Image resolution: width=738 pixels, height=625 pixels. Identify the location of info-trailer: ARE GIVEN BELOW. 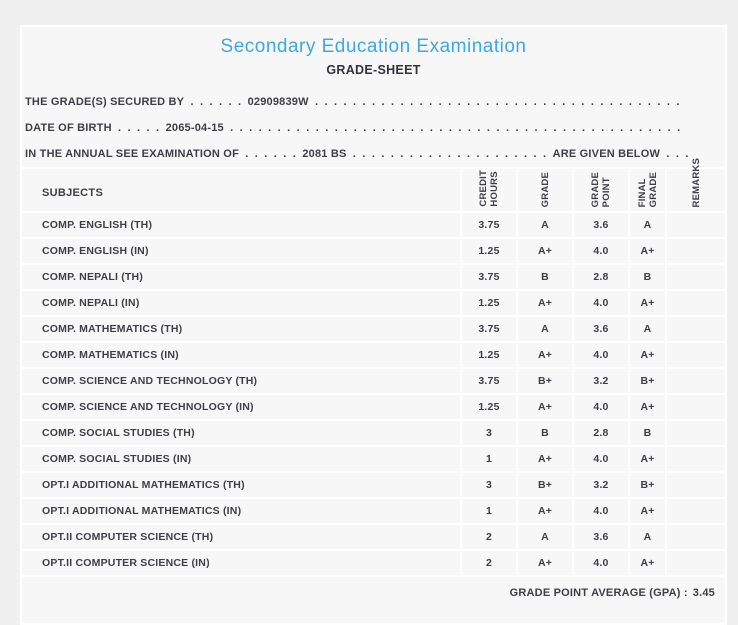
(606, 154).